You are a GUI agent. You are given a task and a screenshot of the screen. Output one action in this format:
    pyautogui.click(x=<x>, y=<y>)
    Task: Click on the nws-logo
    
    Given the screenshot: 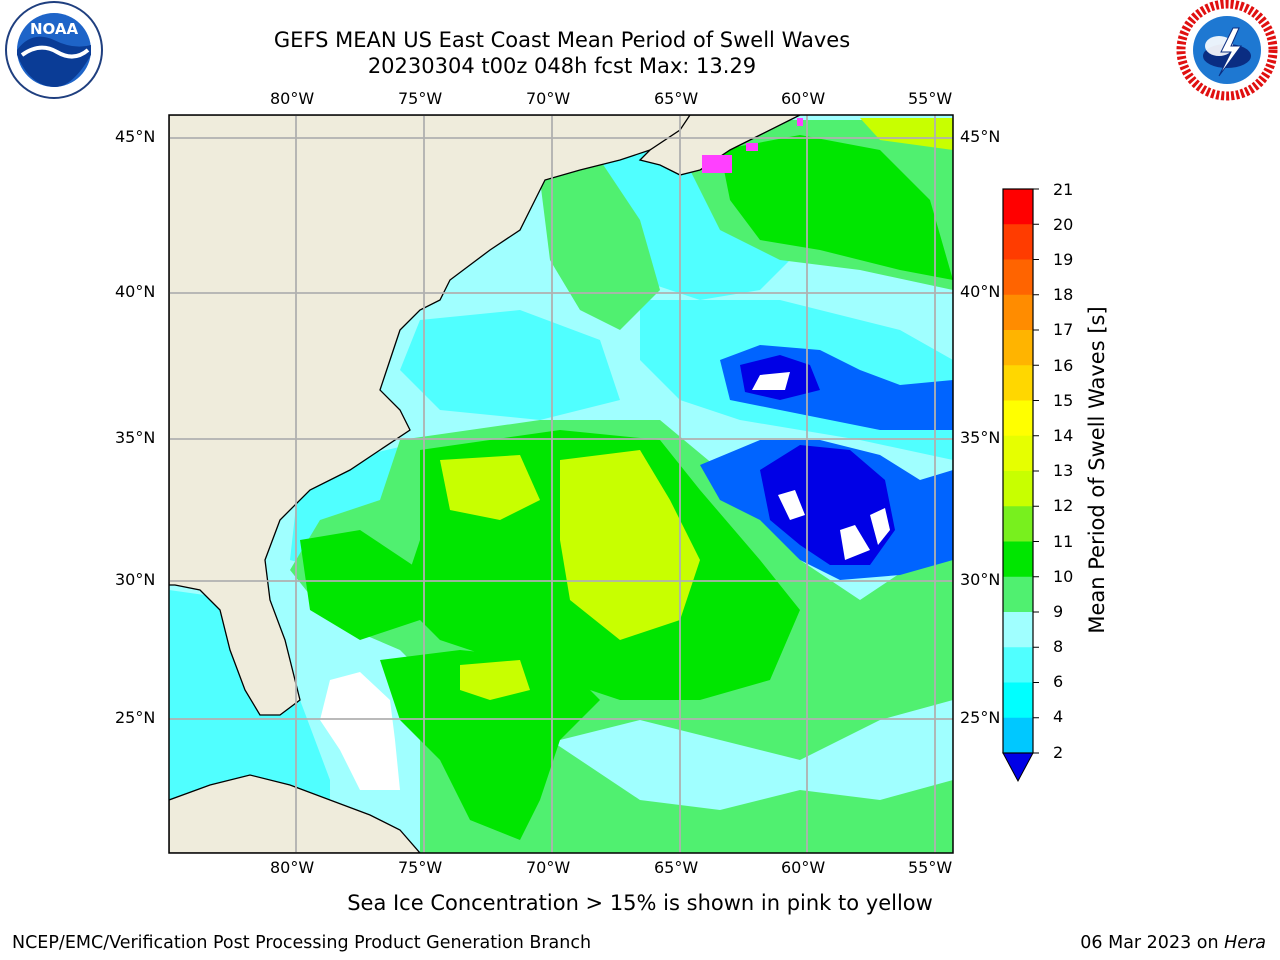 What is the action you would take?
    pyautogui.click(x=1227, y=50)
    